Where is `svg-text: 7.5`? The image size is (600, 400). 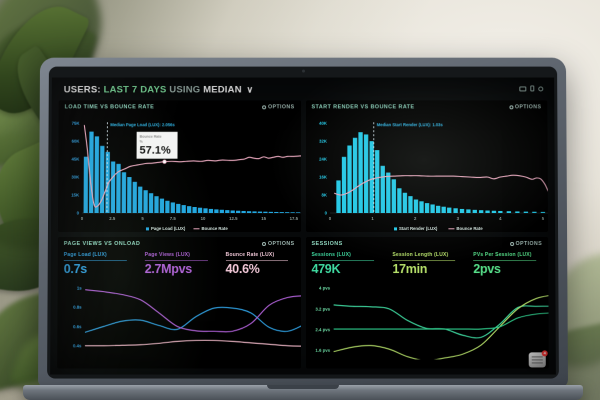 svg-text: 7.5 is located at coordinates (173, 218).